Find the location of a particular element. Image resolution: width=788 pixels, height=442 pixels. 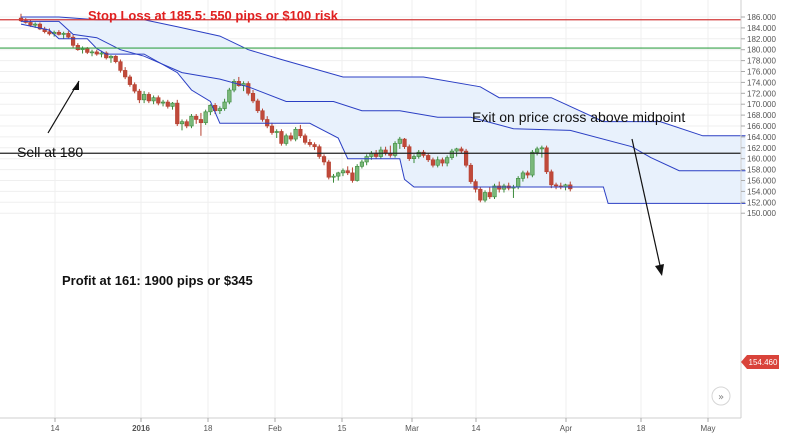

scroll-button-circle is located at coordinates (721, 396).